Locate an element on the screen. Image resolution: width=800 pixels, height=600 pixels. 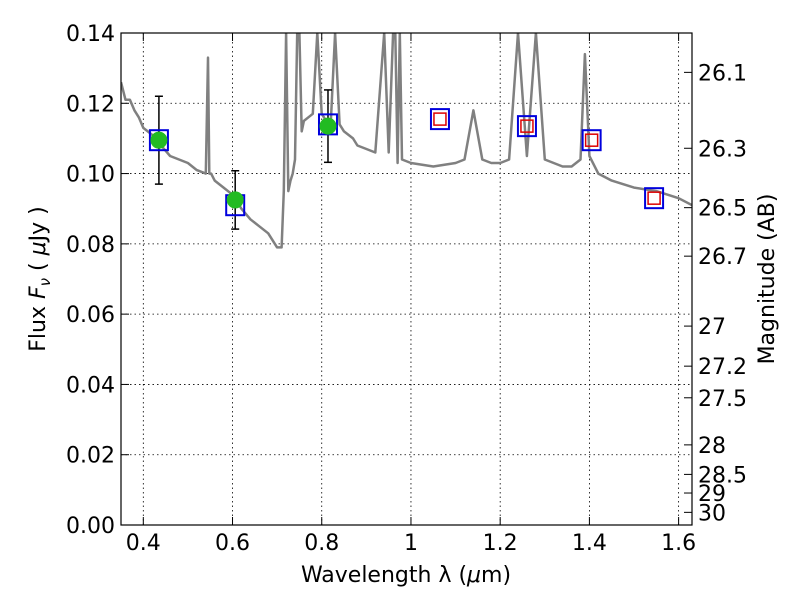
y2-tick-label: 27.5 is located at coordinates (722, 399).